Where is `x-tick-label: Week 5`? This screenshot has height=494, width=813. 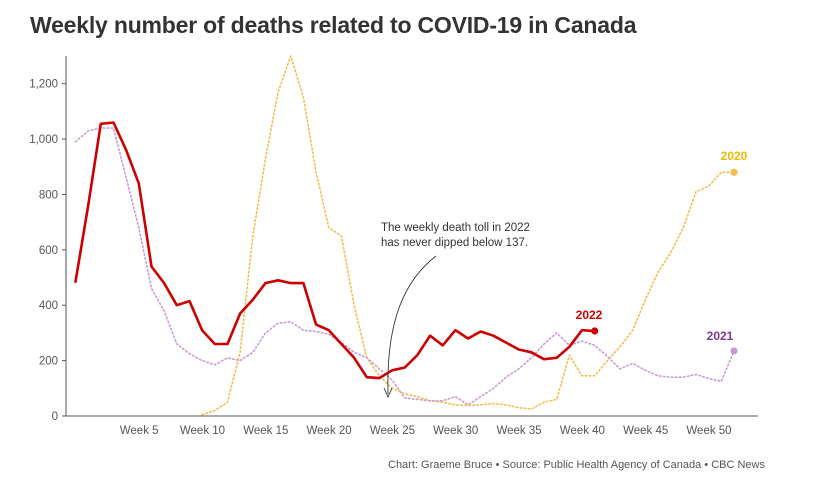 x-tick-label: Week 5 is located at coordinates (139, 431).